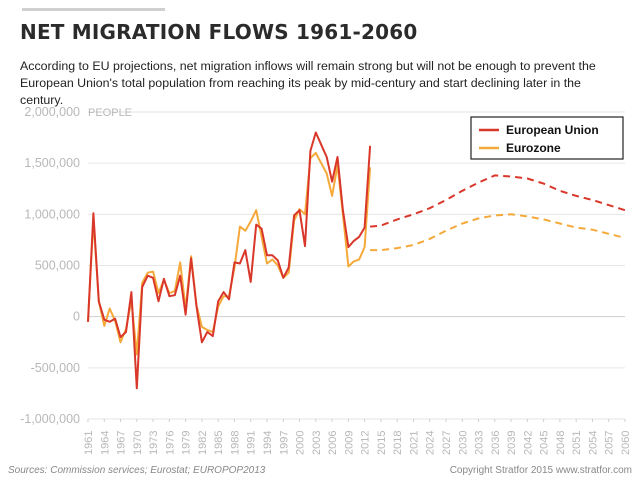  What do you see at coordinates (55, 368) in the screenshot?
I see `y-tick-label: -500,000` at bounding box center [55, 368].